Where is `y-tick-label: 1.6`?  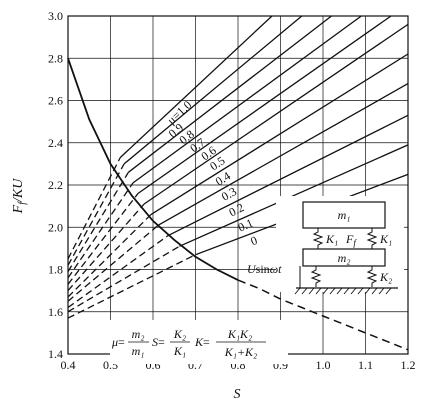
y-tick-label: 1.6 is located at coordinates (55, 312).